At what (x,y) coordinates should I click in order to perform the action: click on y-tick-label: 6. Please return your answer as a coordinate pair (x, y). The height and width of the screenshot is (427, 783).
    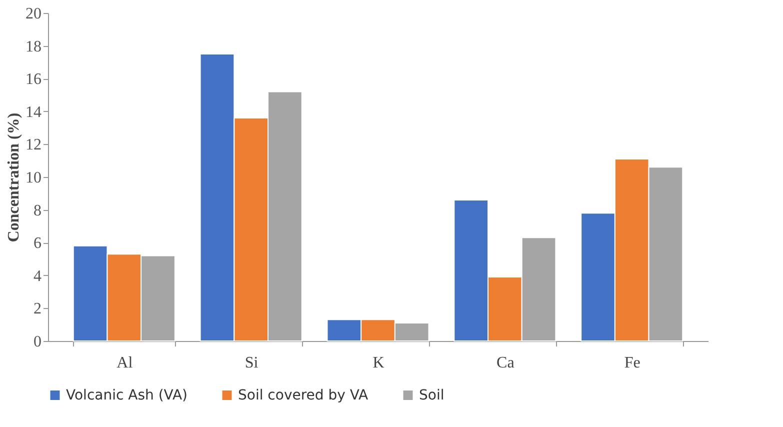
    Looking at the image, I should click on (38, 243).